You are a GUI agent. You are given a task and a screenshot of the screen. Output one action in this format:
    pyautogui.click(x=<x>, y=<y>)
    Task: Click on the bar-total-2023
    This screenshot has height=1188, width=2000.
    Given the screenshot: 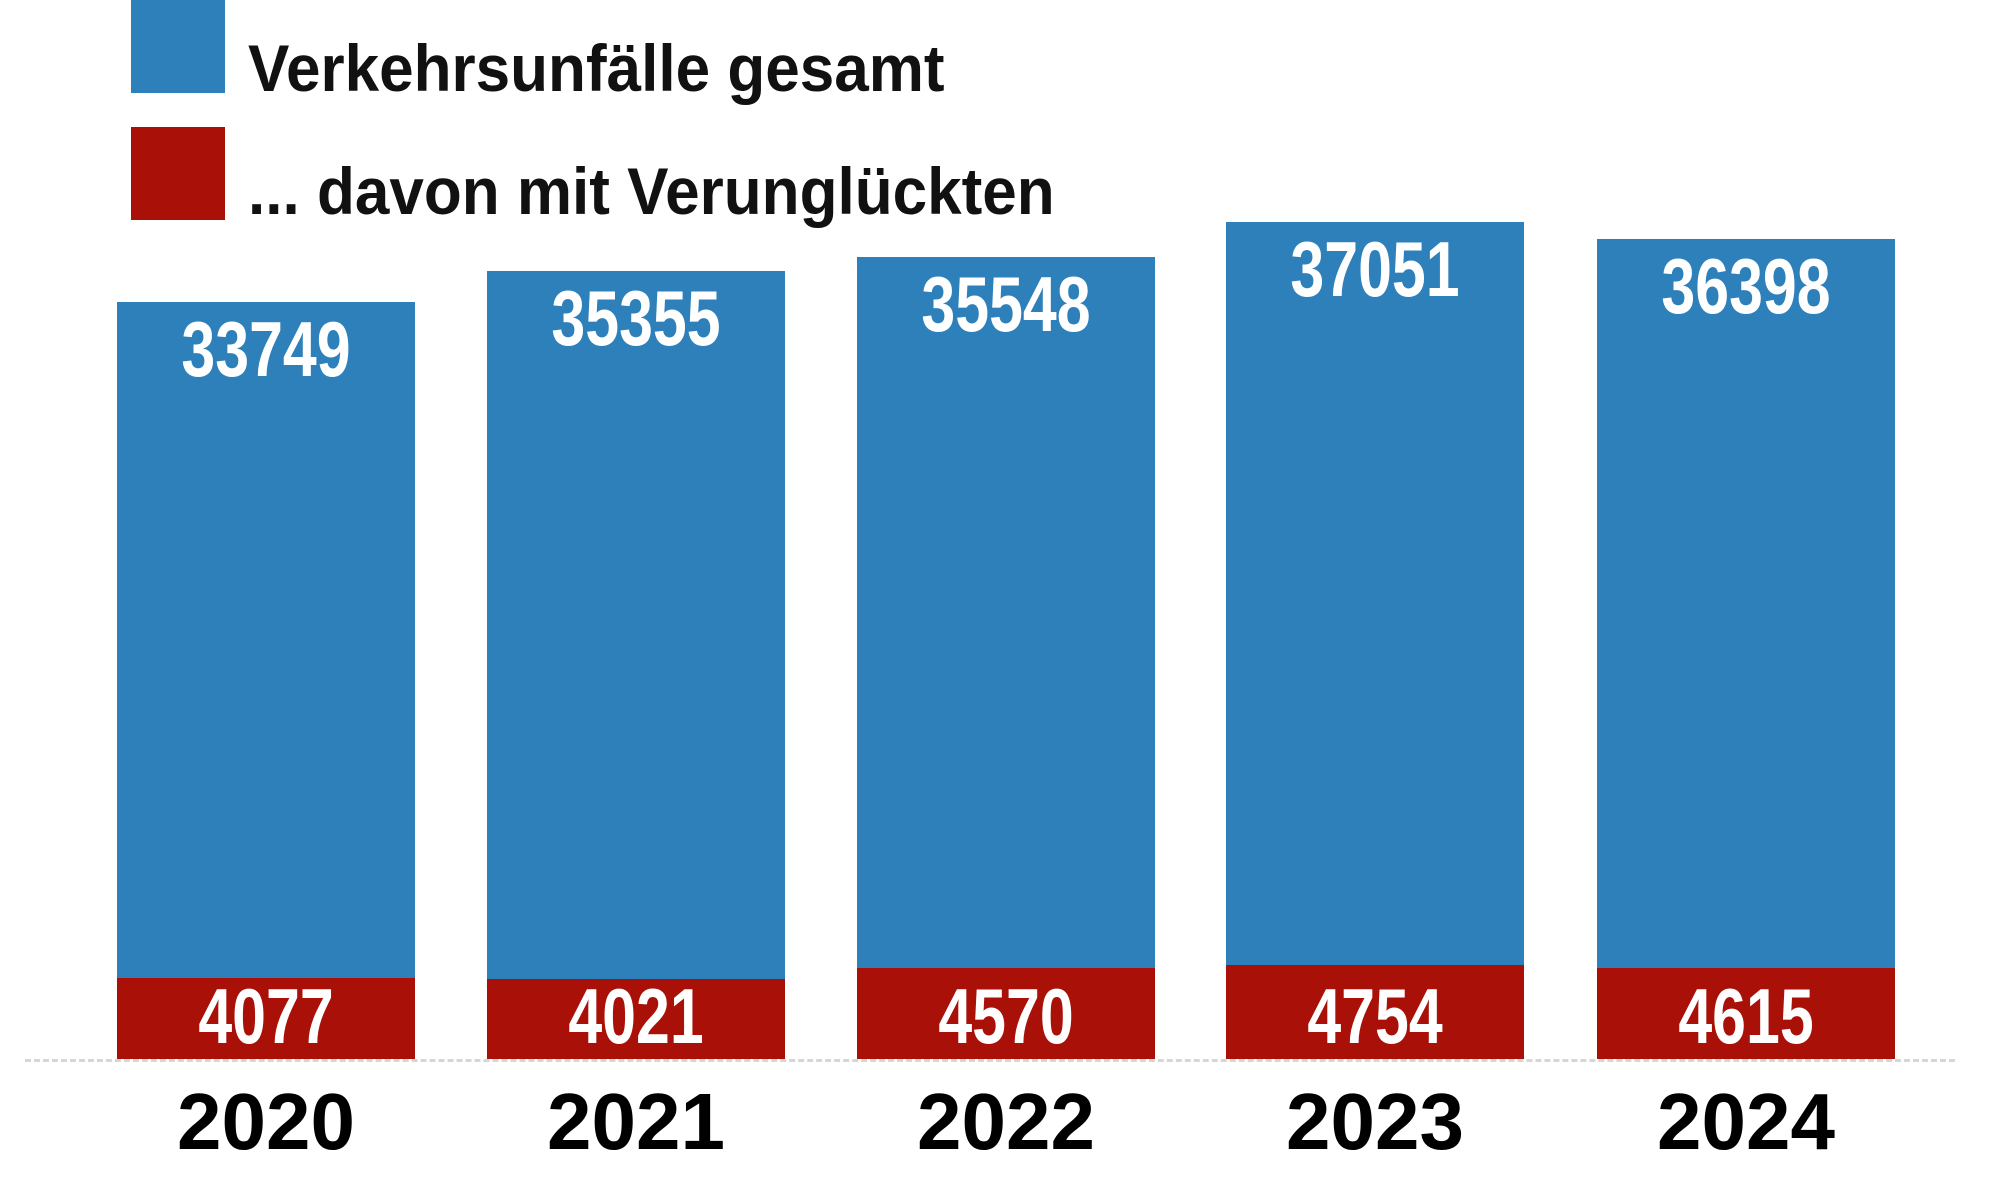 What is the action you would take?
    pyautogui.click(x=1375, y=640)
    